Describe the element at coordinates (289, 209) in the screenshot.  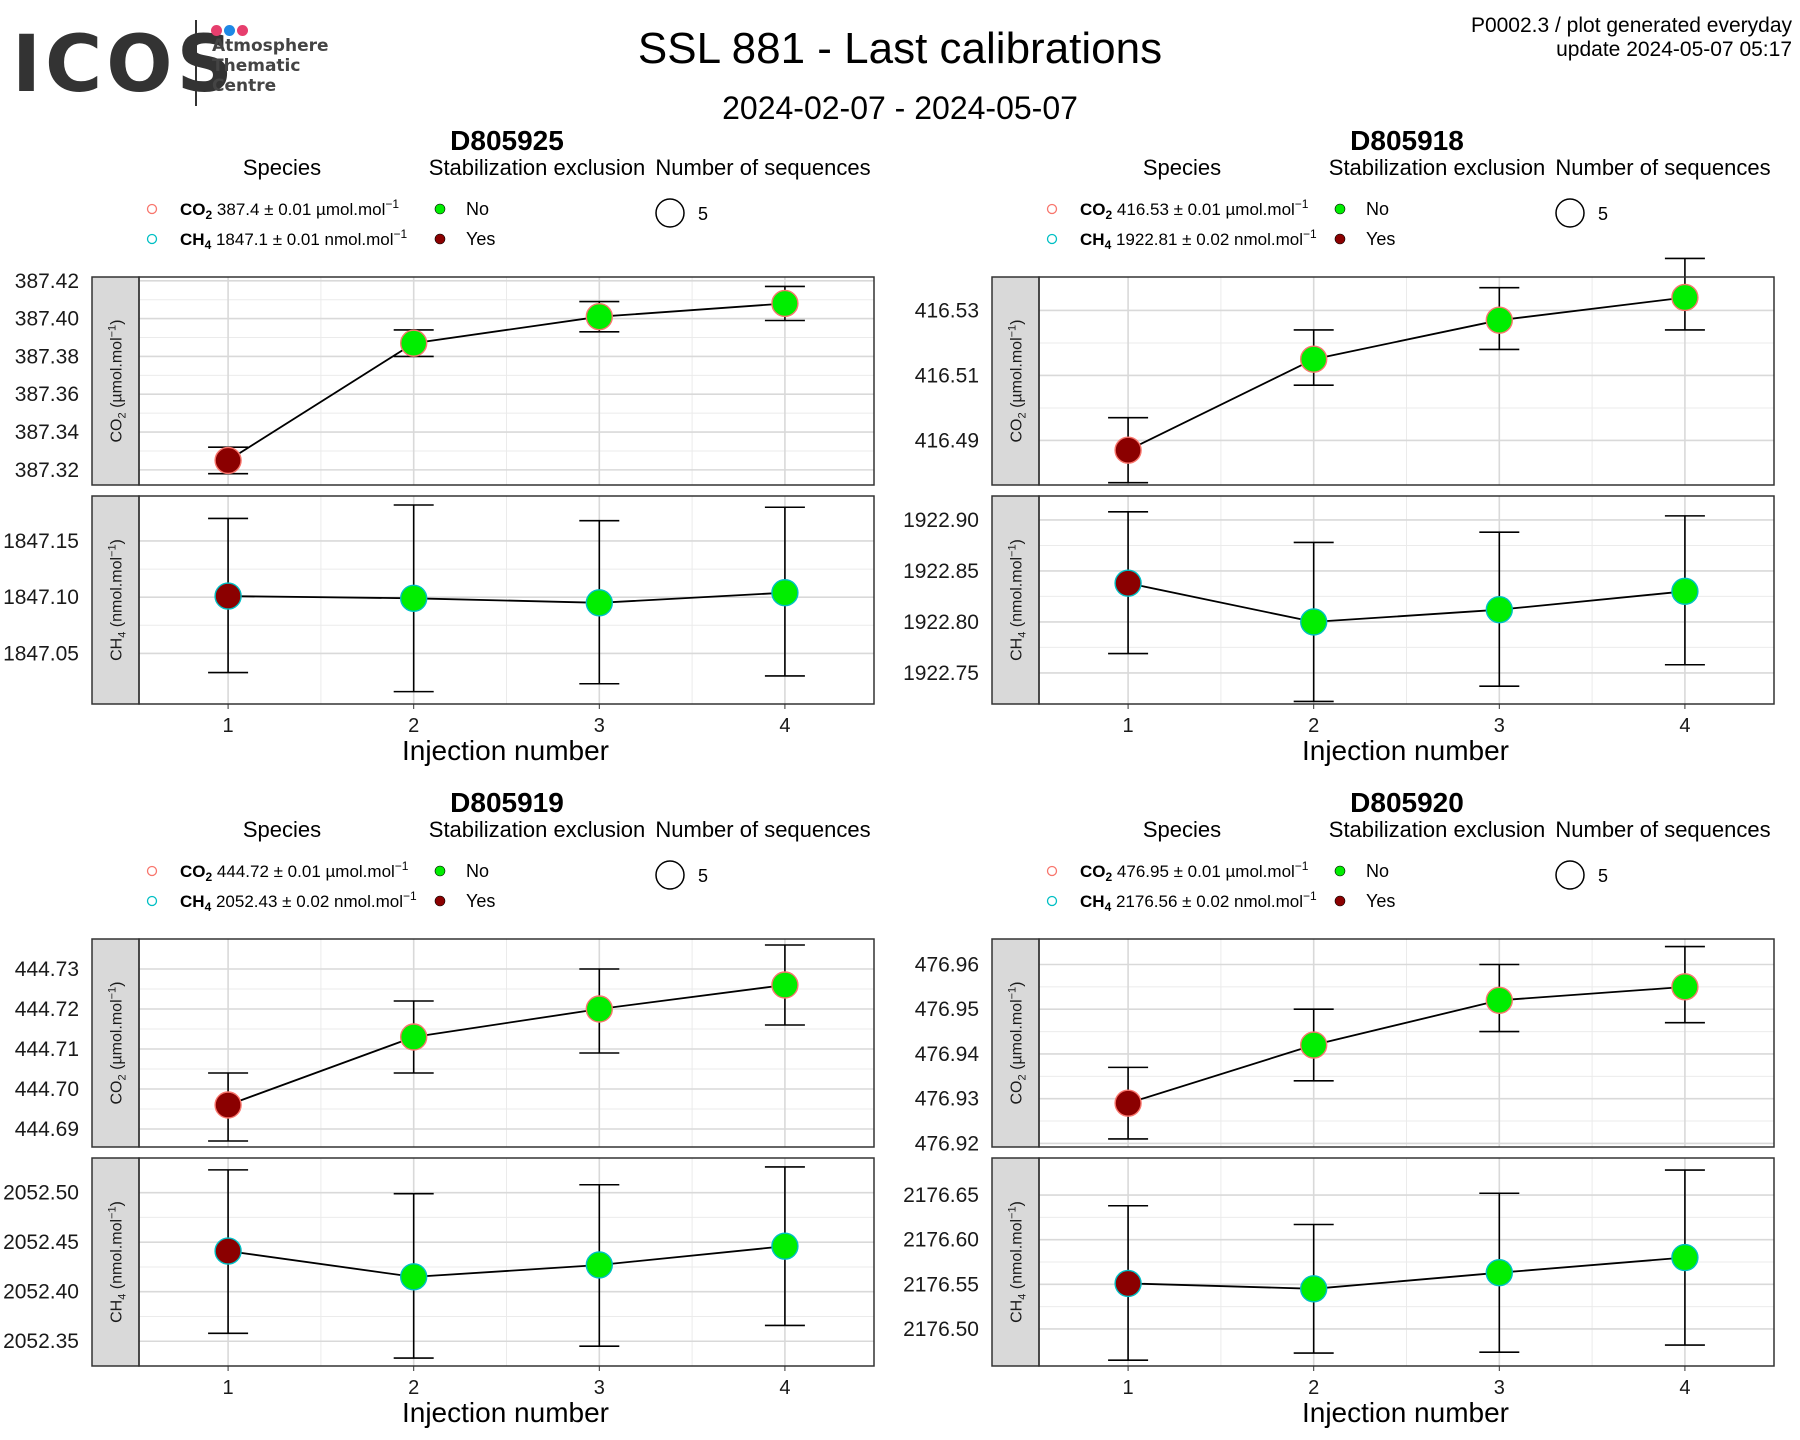
I see `legend-co2-label: CO2 387.4 ± 0.01 µmol.mol−1` at that location.